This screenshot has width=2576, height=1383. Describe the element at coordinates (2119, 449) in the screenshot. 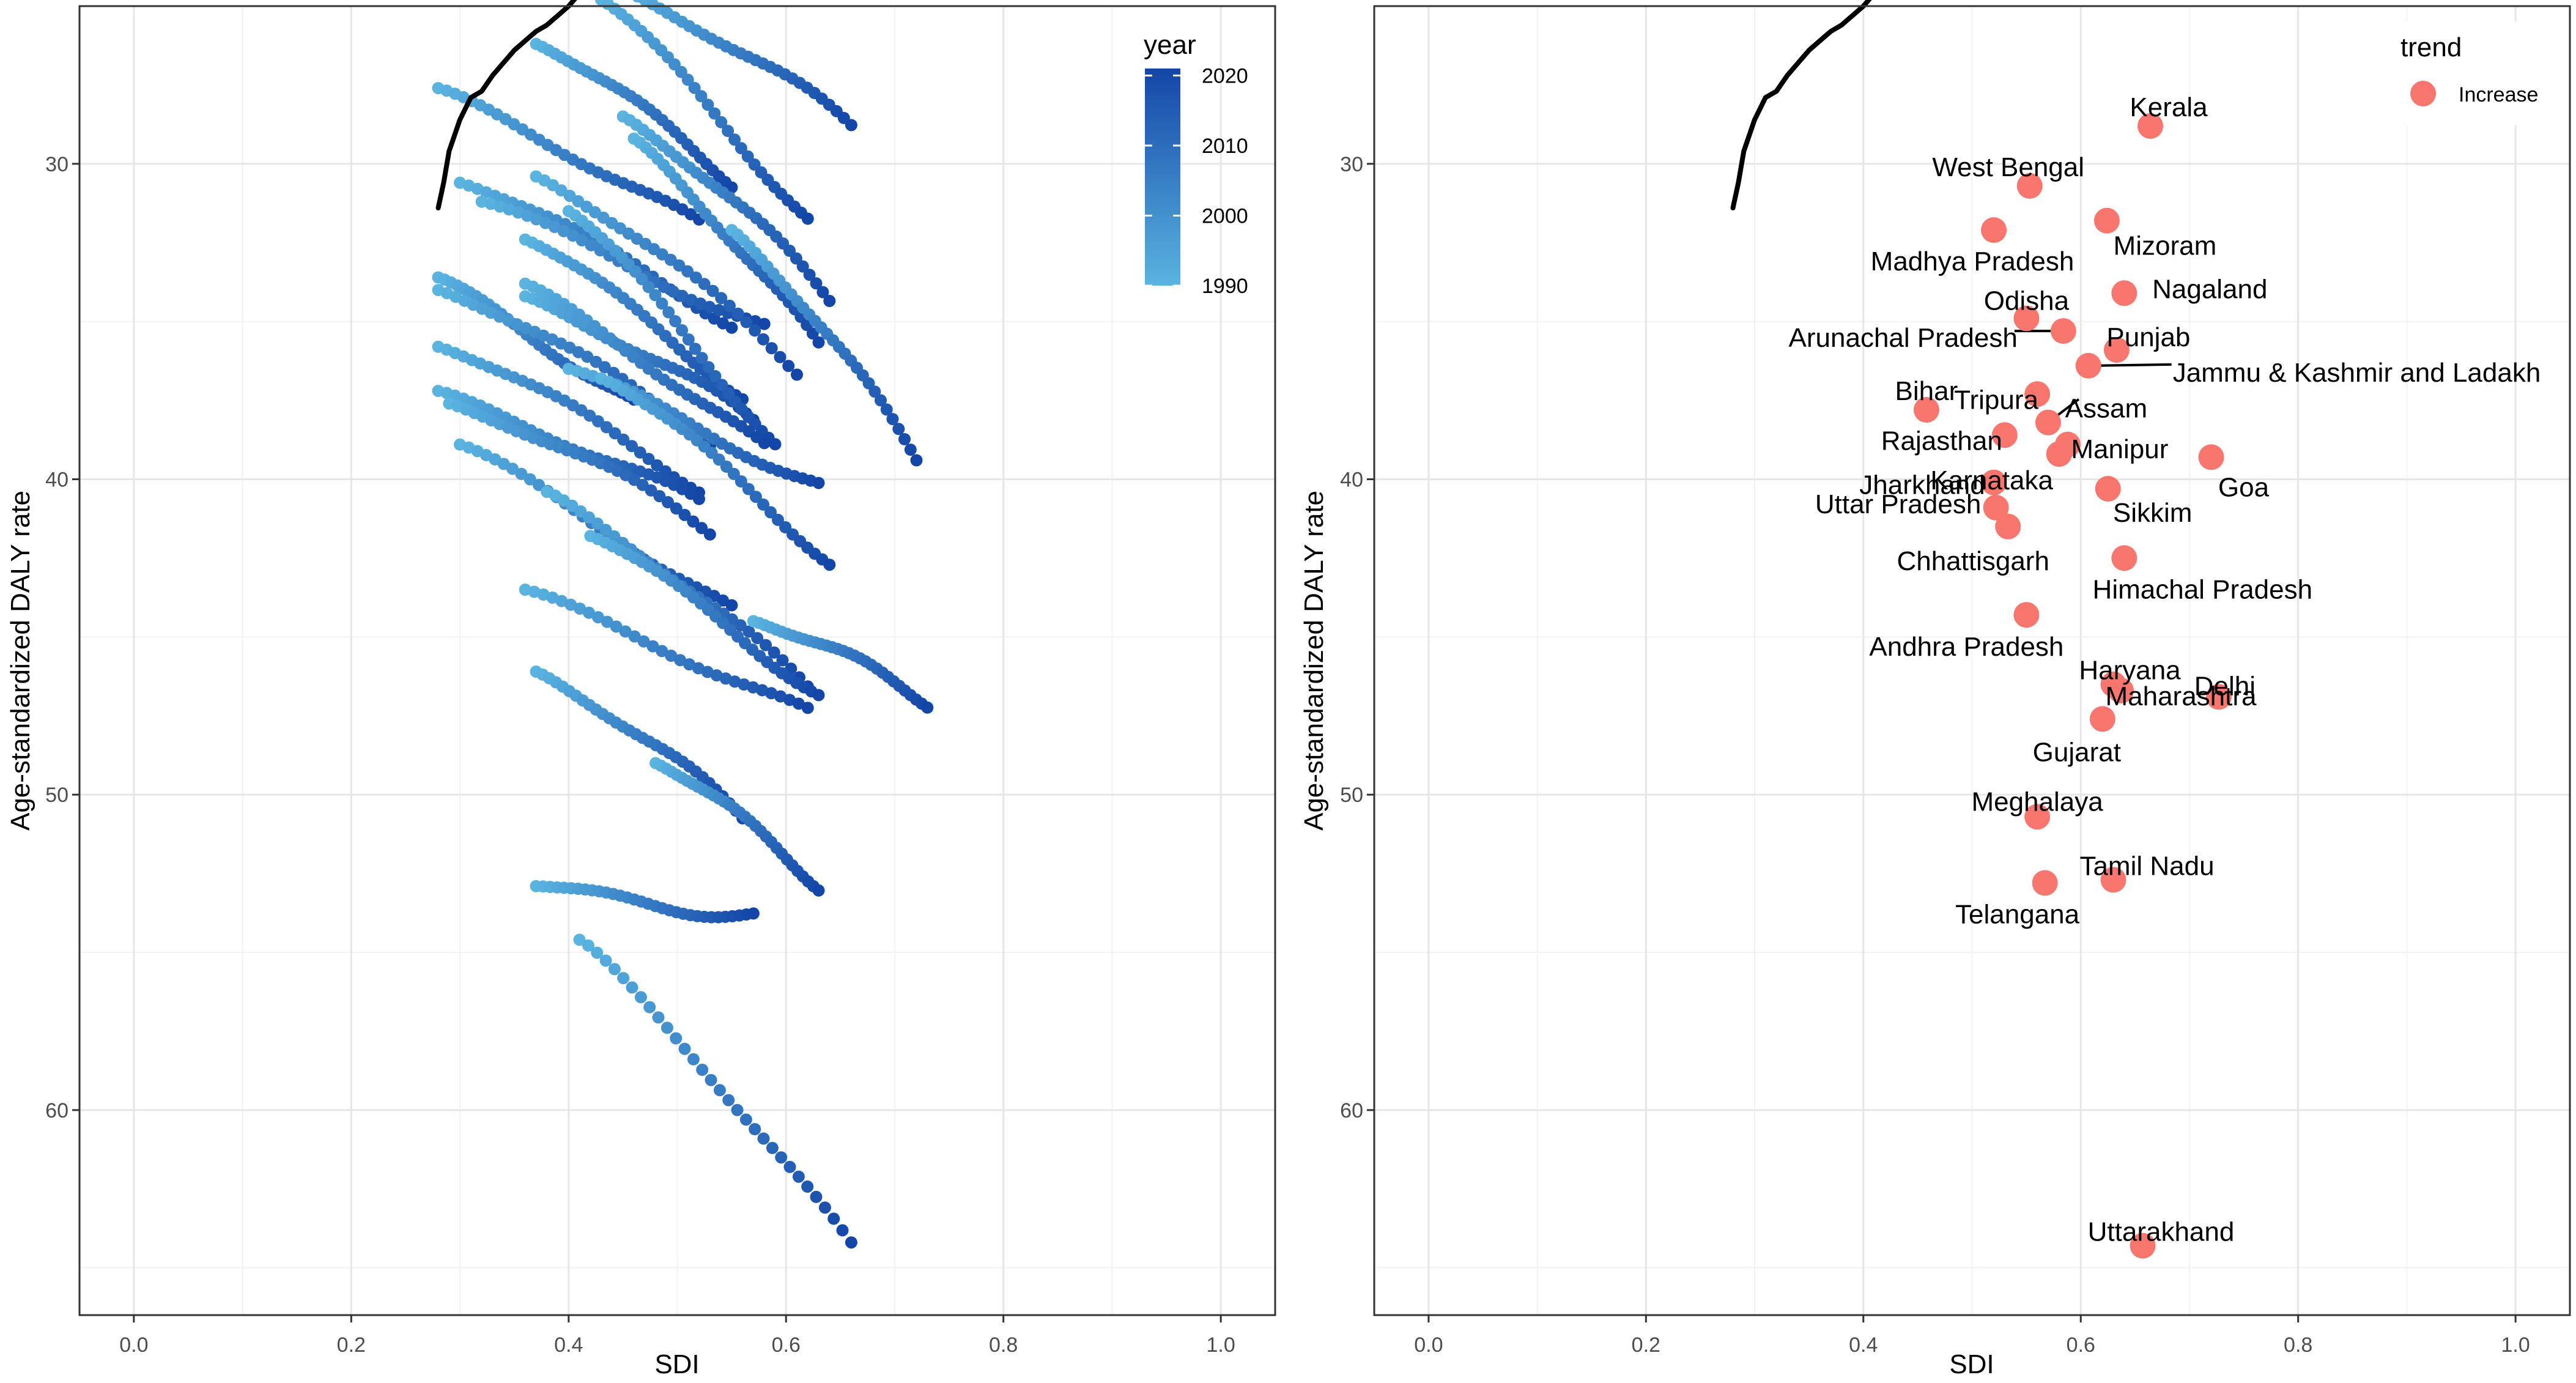

I see `state-label: Manipur` at that location.